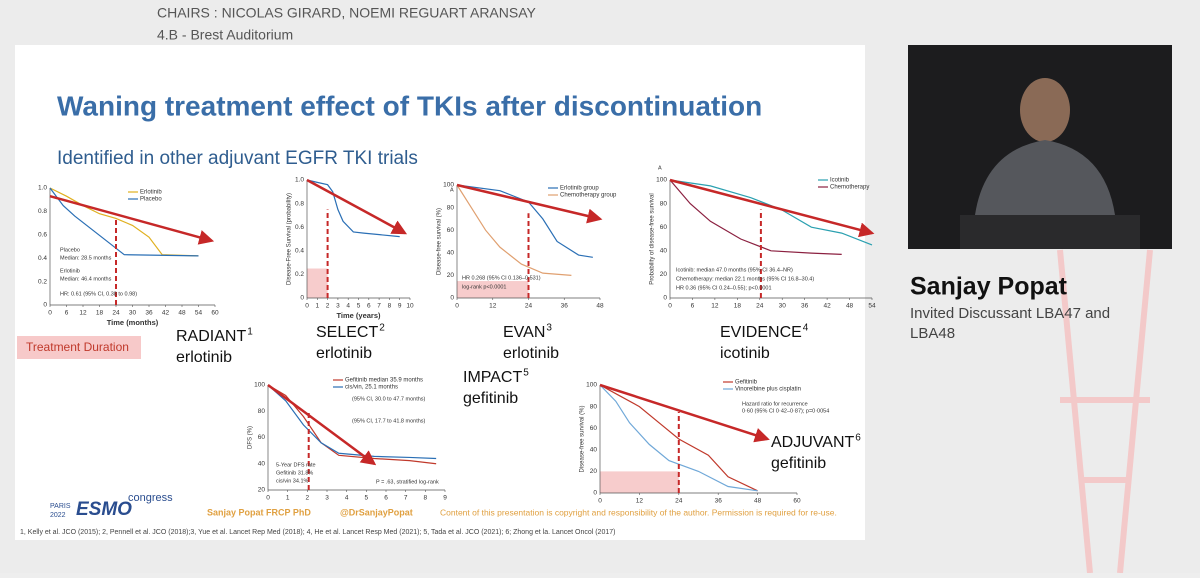  I want to click on x-tick-label: 0, so click(670, 306).